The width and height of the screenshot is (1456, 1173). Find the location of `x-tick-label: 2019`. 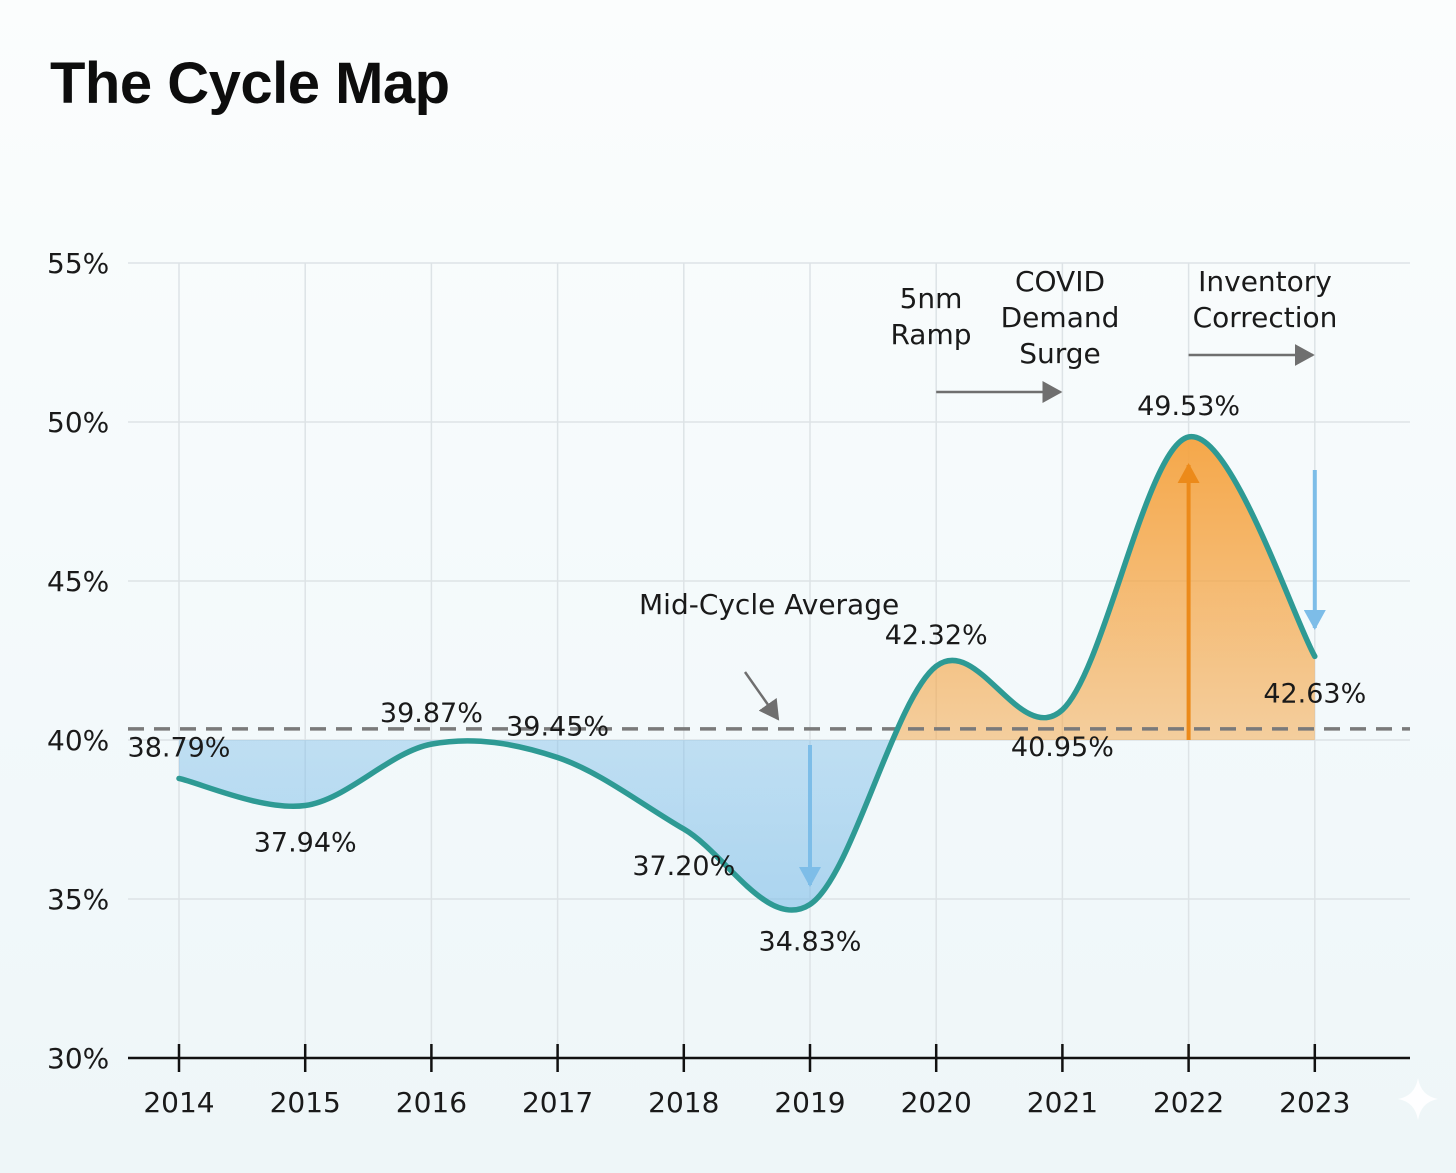

x-tick-label: 2019 is located at coordinates (809, 1102).